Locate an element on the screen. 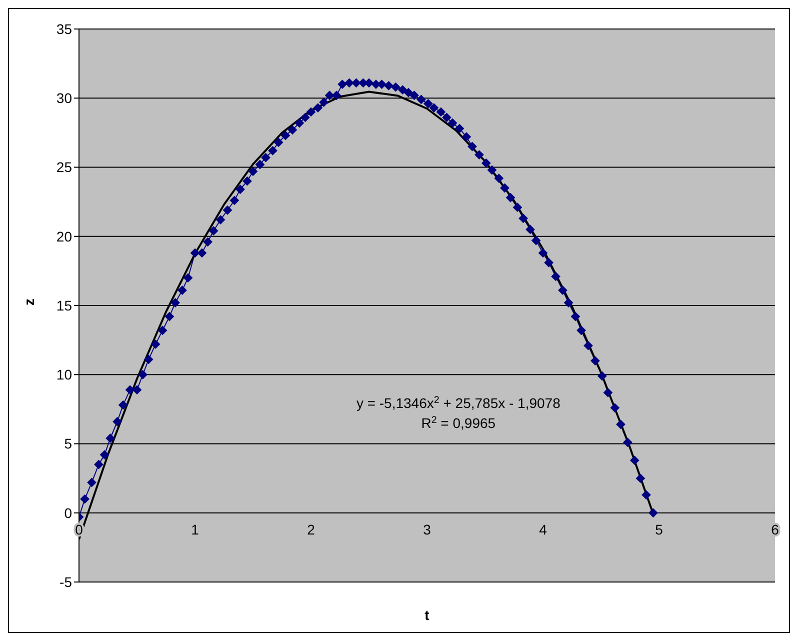 The width and height of the screenshot is (798, 641). y-tick-label: 15 is located at coordinates (64, 305).